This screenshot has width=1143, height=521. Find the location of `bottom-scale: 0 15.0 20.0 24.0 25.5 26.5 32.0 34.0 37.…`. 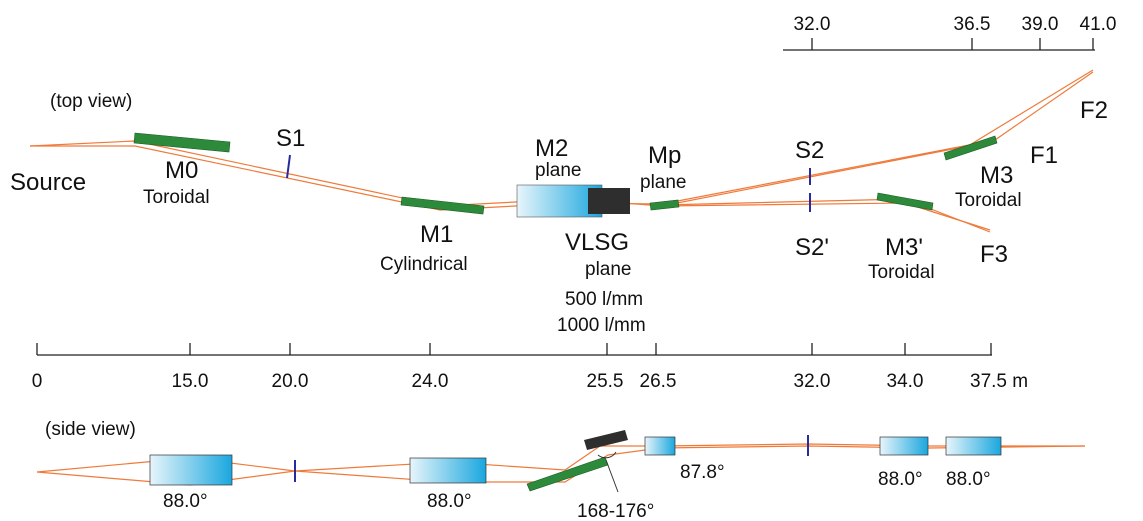

bottom-scale: 0 15.0 20.0 24.0 25.5 26.5 32.0 34.0 37.… is located at coordinates (530, 367).